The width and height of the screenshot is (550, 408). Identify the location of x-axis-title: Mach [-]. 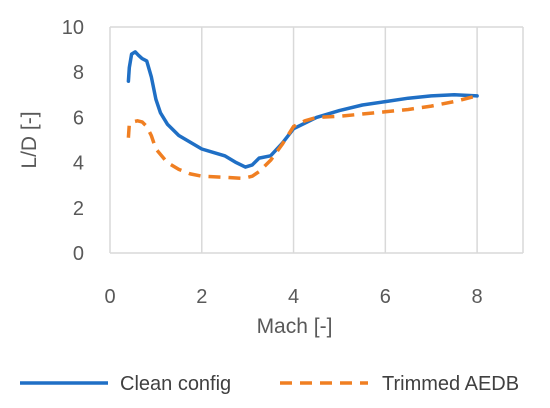
(295, 326).